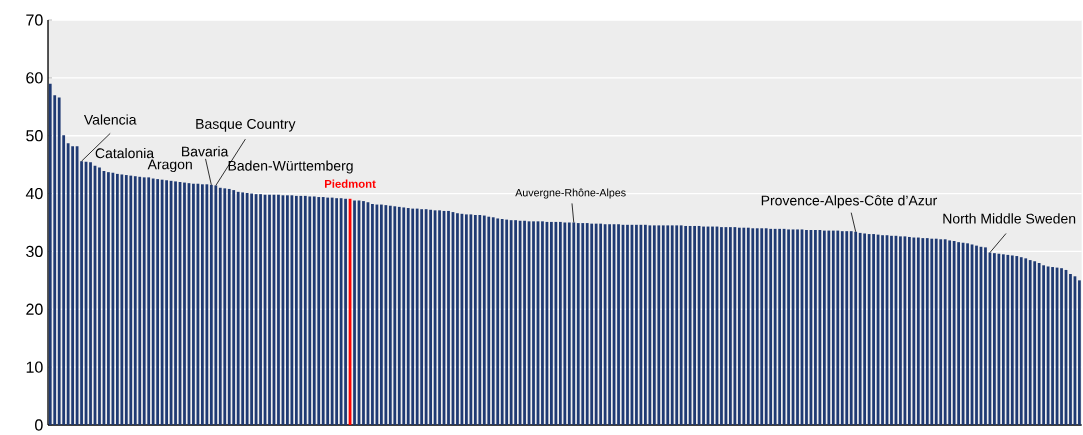 The height and width of the screenshot is (435, 1083). I want to click on annotation: Aragon, so click(169, 166).